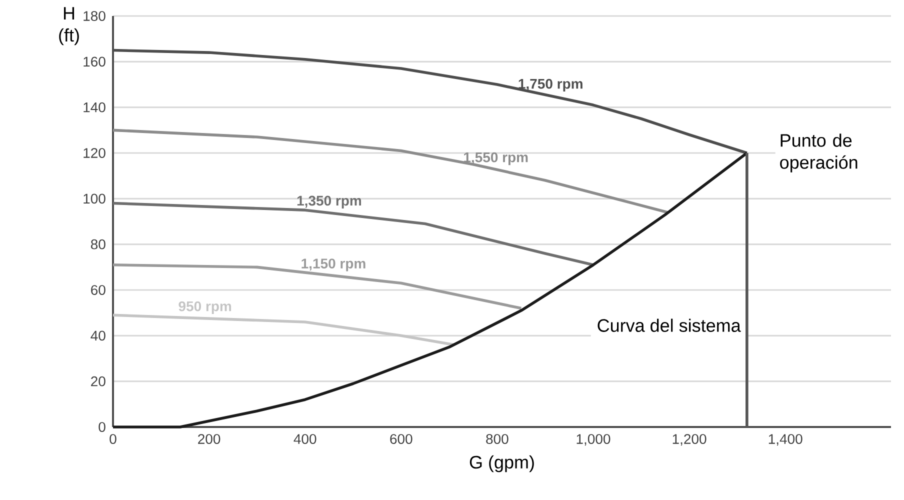 Image resolution: width=904 pixels, height=500 pixels. I want to click on x-tick-label: 1,400, so click(785, 440).